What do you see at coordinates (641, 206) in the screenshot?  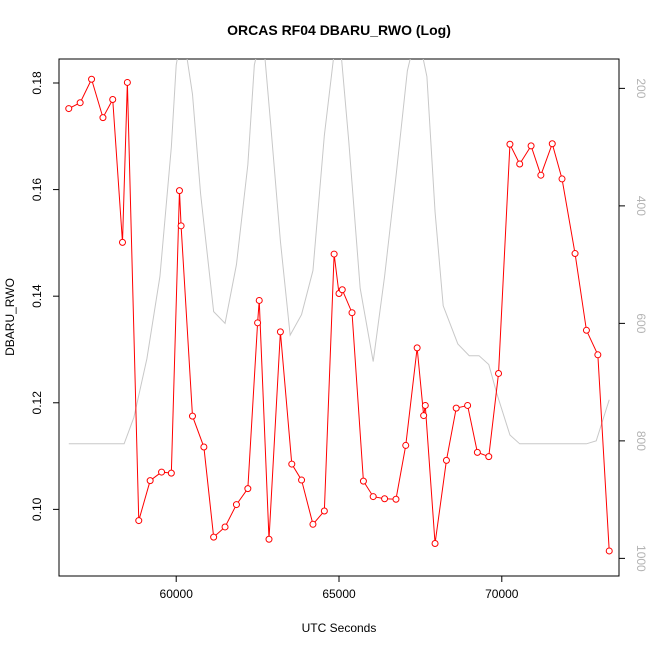 I see `y-right-tick-label: 400` at bounding box center [641, 206].